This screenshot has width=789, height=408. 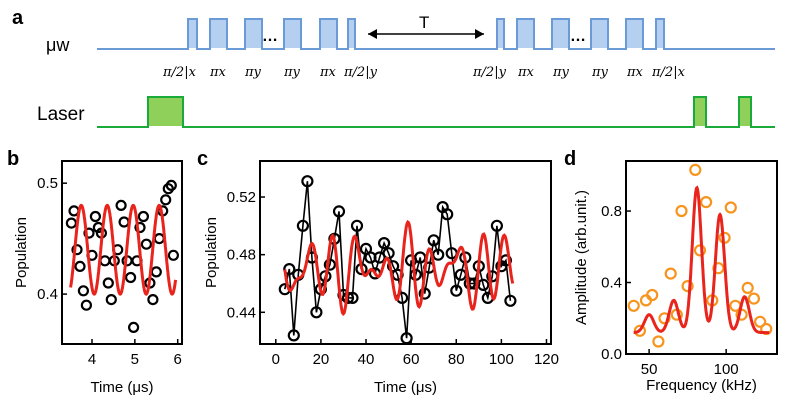 What do you see at coordinates (581, 257) in the screenshot?
I see `y-axis-label: Amplitude (arb.unit.)` at bounding box center [581, 257].